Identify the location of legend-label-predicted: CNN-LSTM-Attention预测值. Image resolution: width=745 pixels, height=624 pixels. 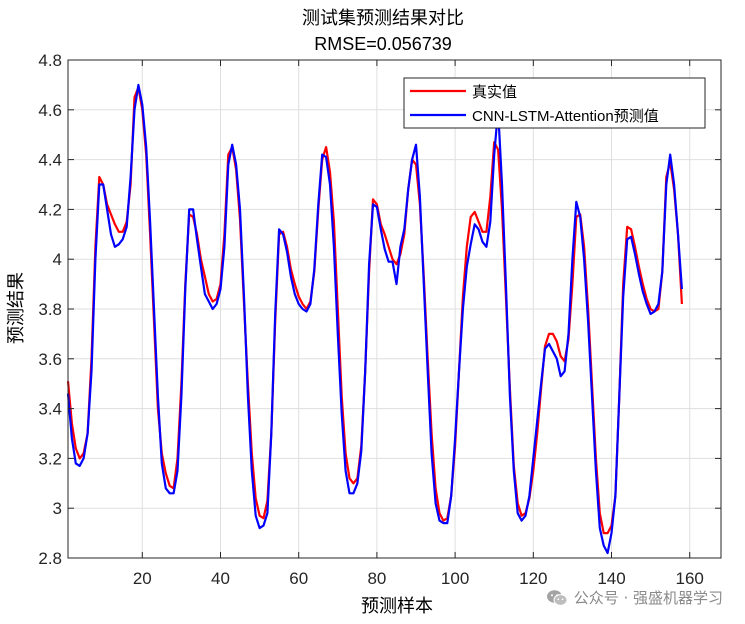
(565, 116).